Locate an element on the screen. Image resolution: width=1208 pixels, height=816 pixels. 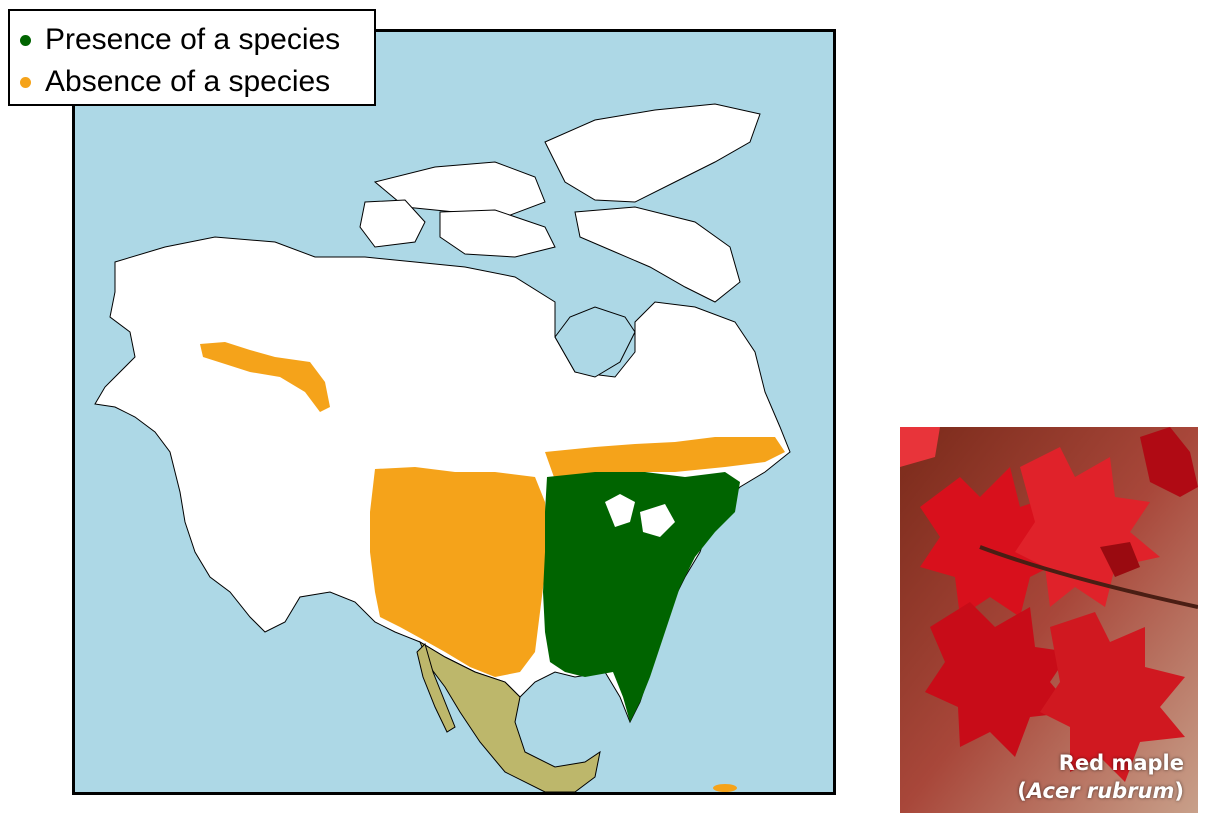
presence-region-east is located at coordinates (641, 597).